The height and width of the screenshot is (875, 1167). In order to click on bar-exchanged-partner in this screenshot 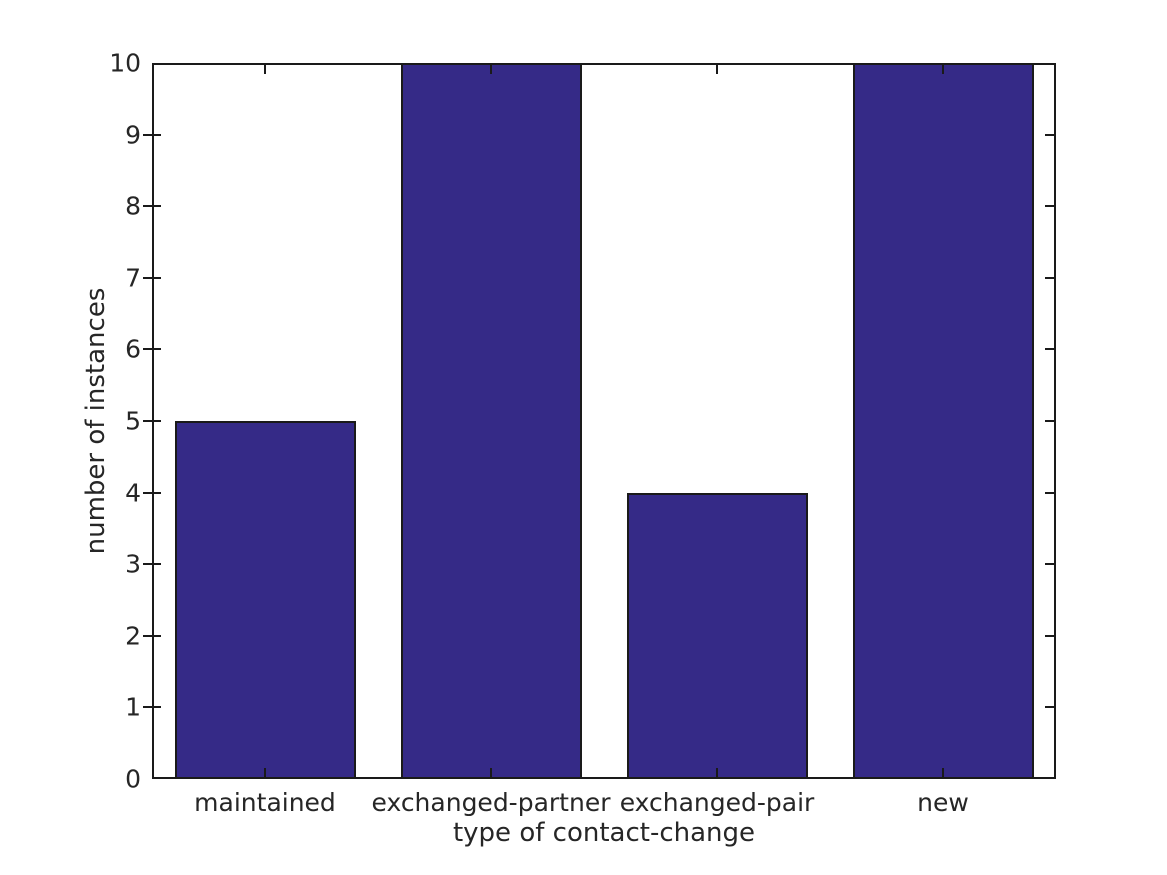, I will do `click(491, 421)`.